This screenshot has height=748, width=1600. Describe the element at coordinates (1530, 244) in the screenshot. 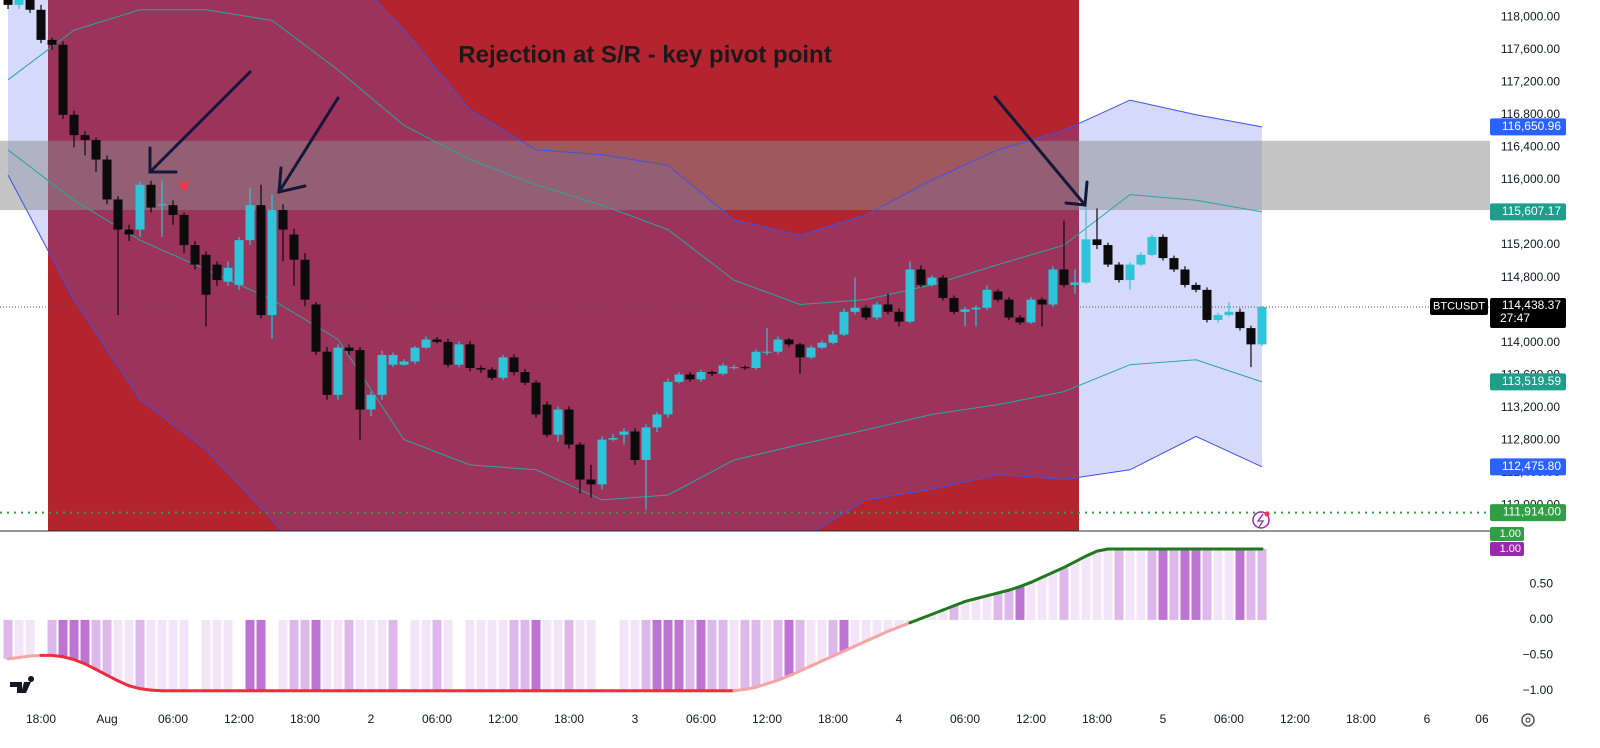

I see `y-tick-label: 115,200.00` at that location.